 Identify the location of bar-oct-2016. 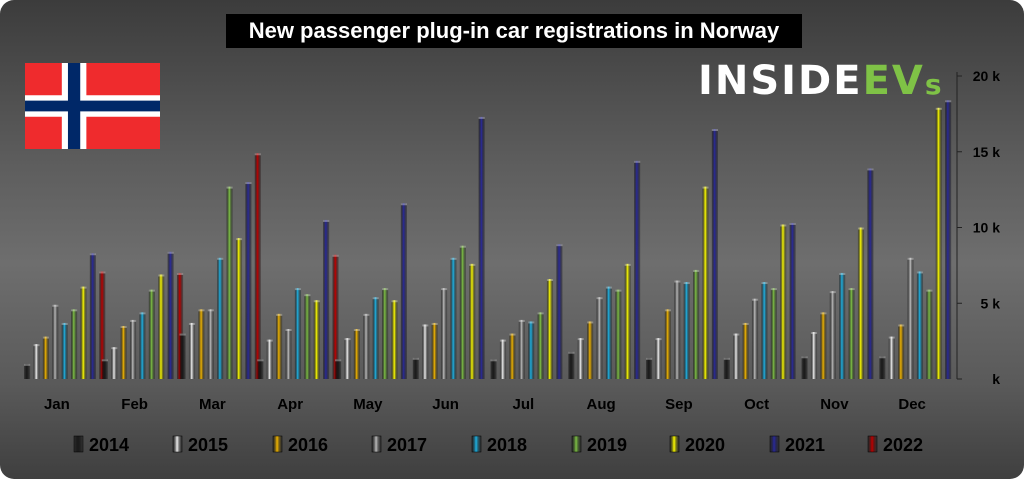
(745, 350).